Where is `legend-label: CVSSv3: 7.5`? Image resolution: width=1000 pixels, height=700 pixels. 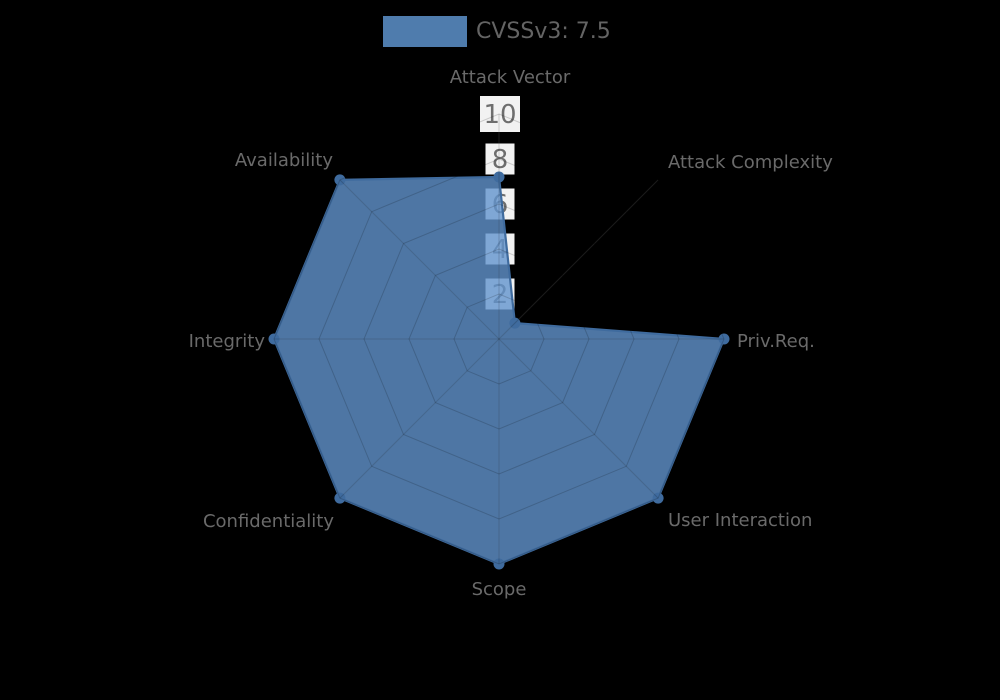 legend-label: CVSSv3: 7.5 is located at coordinates (543, 31).